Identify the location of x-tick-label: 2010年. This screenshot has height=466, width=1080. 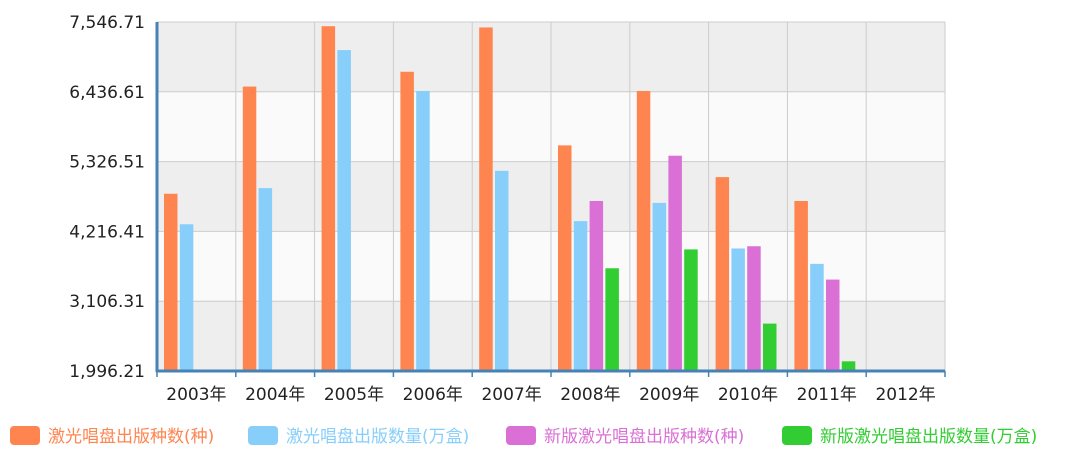
(748, 395).